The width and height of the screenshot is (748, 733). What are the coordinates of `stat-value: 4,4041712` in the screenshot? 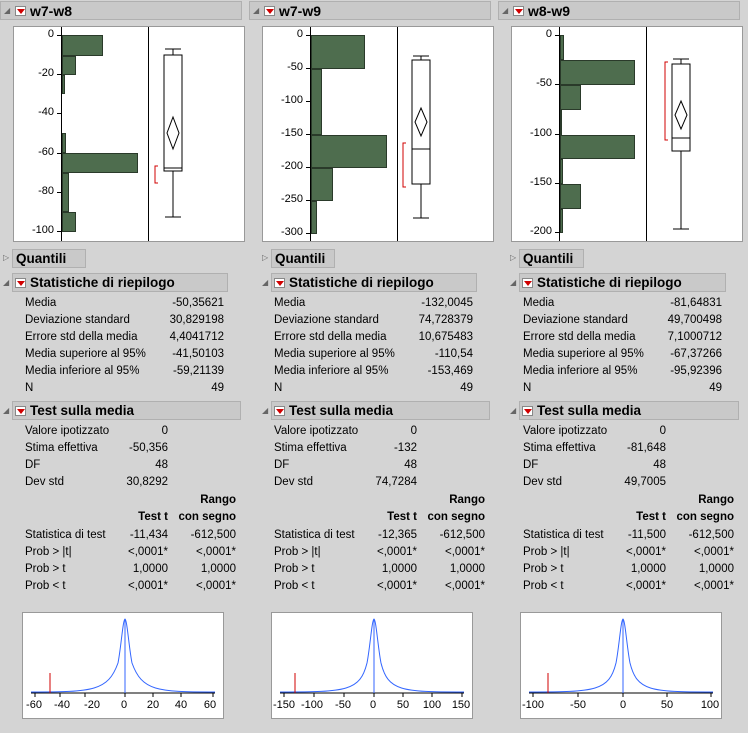 It's located at (196, 337).